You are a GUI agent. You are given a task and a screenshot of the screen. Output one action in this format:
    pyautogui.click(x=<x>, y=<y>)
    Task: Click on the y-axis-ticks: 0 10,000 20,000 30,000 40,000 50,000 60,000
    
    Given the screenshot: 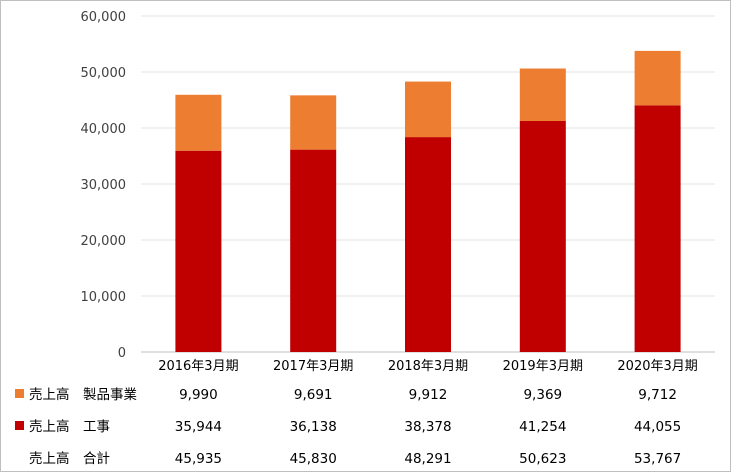 What is the action you would take?
    pyautogui.click(x=104, y=185)
    